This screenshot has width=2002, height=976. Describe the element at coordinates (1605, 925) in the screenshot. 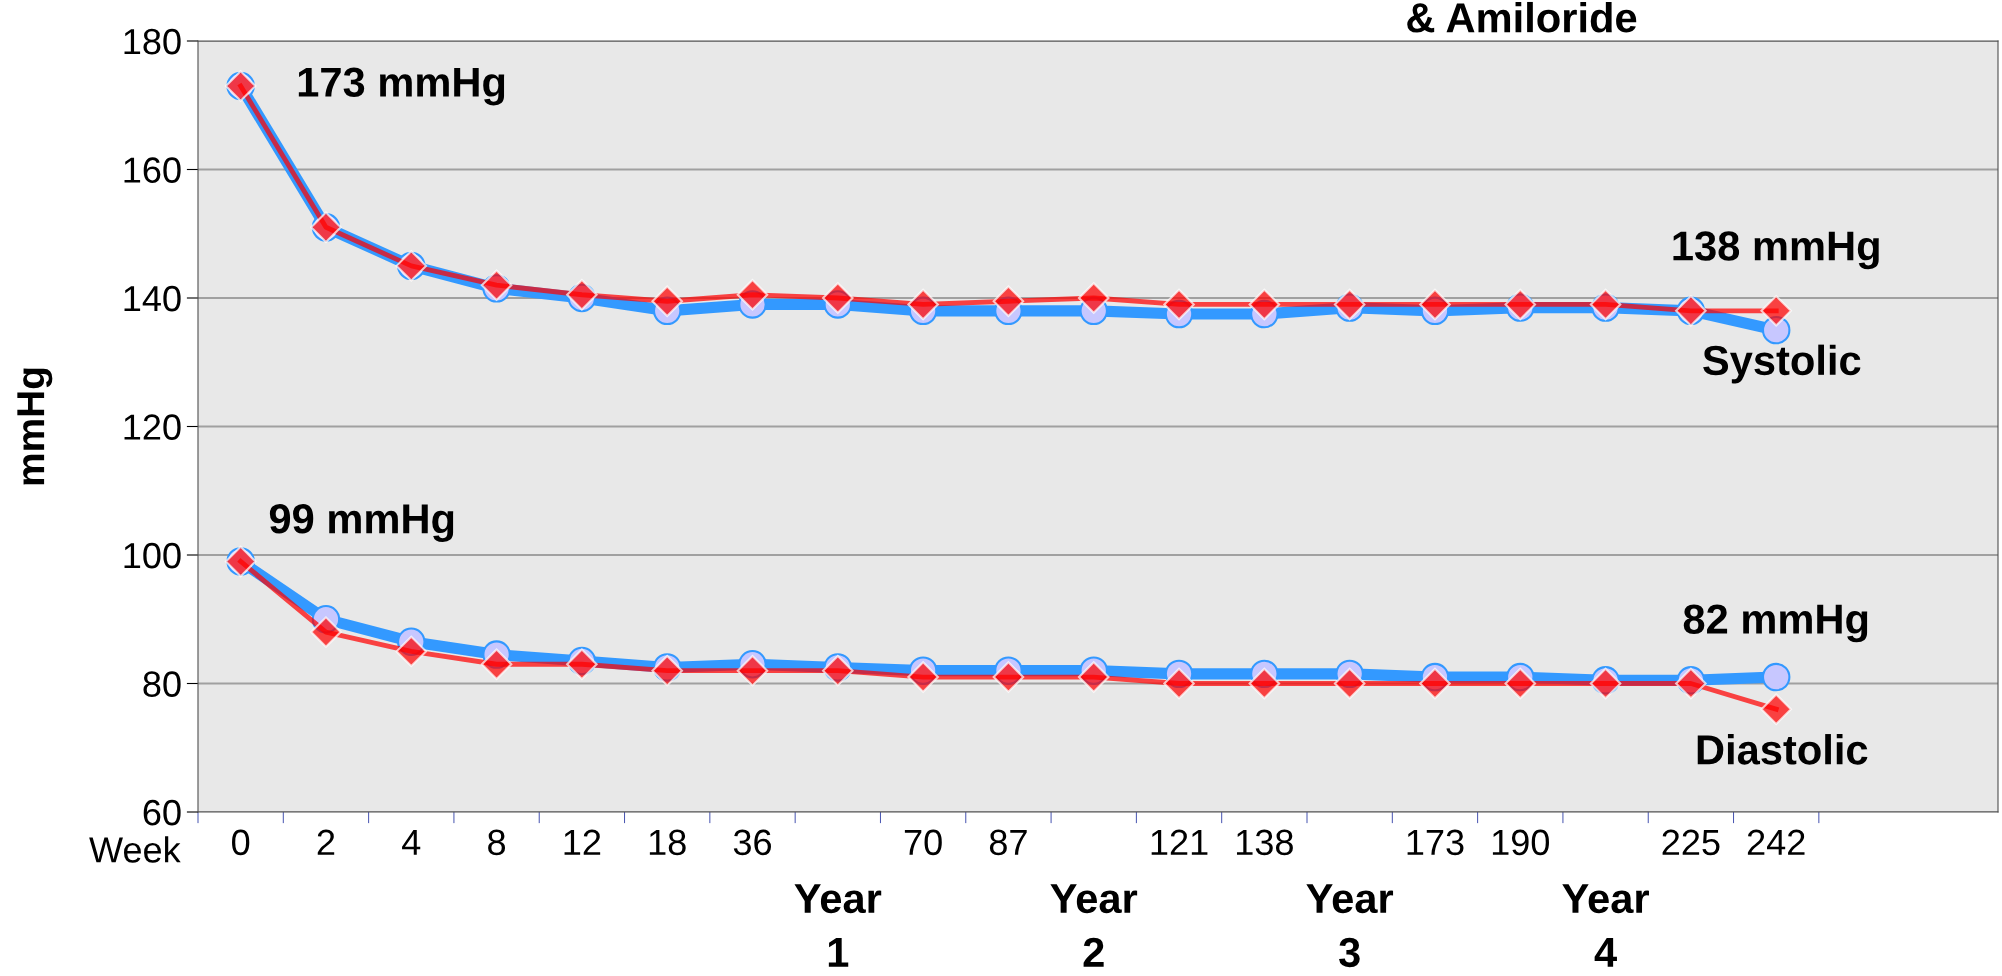

I see `x-tick-label: Year 4` at that location.